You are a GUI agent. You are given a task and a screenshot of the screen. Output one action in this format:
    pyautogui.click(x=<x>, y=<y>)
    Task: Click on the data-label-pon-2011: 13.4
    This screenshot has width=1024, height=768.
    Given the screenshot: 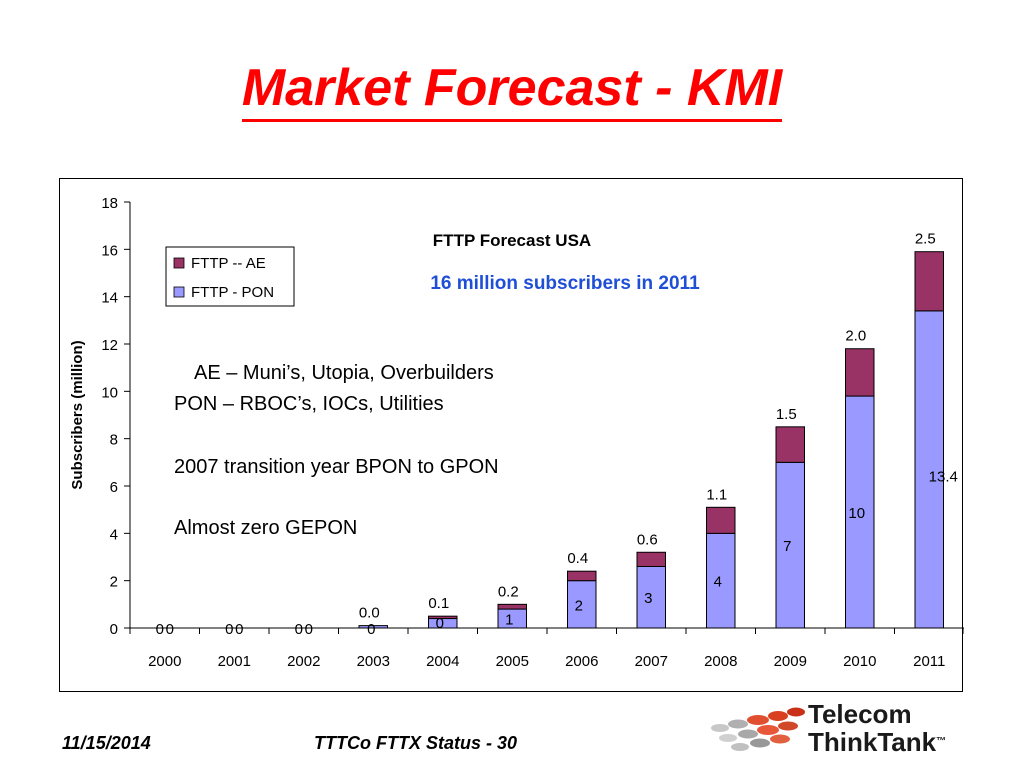 What is the action you would take?
    pyautogui.click(x=943, y=476)
    